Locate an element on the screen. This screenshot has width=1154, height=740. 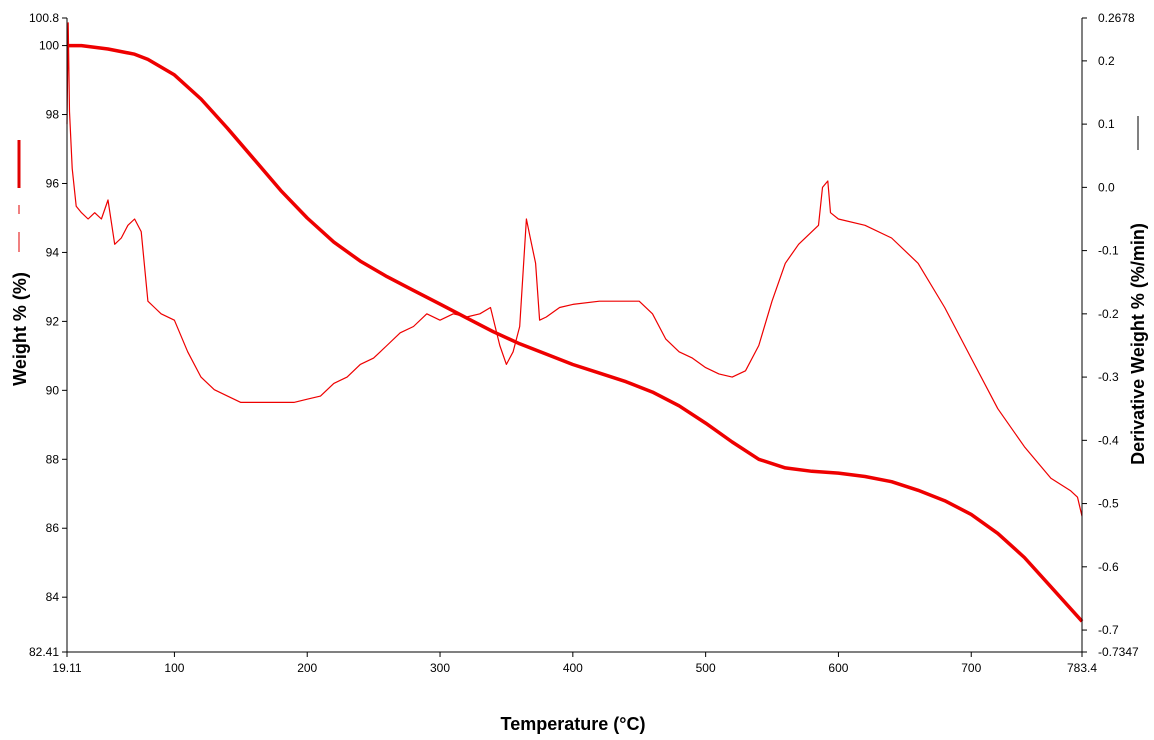
y-right-tick-label: 0.2678 is located at coordinates (1116, 18).